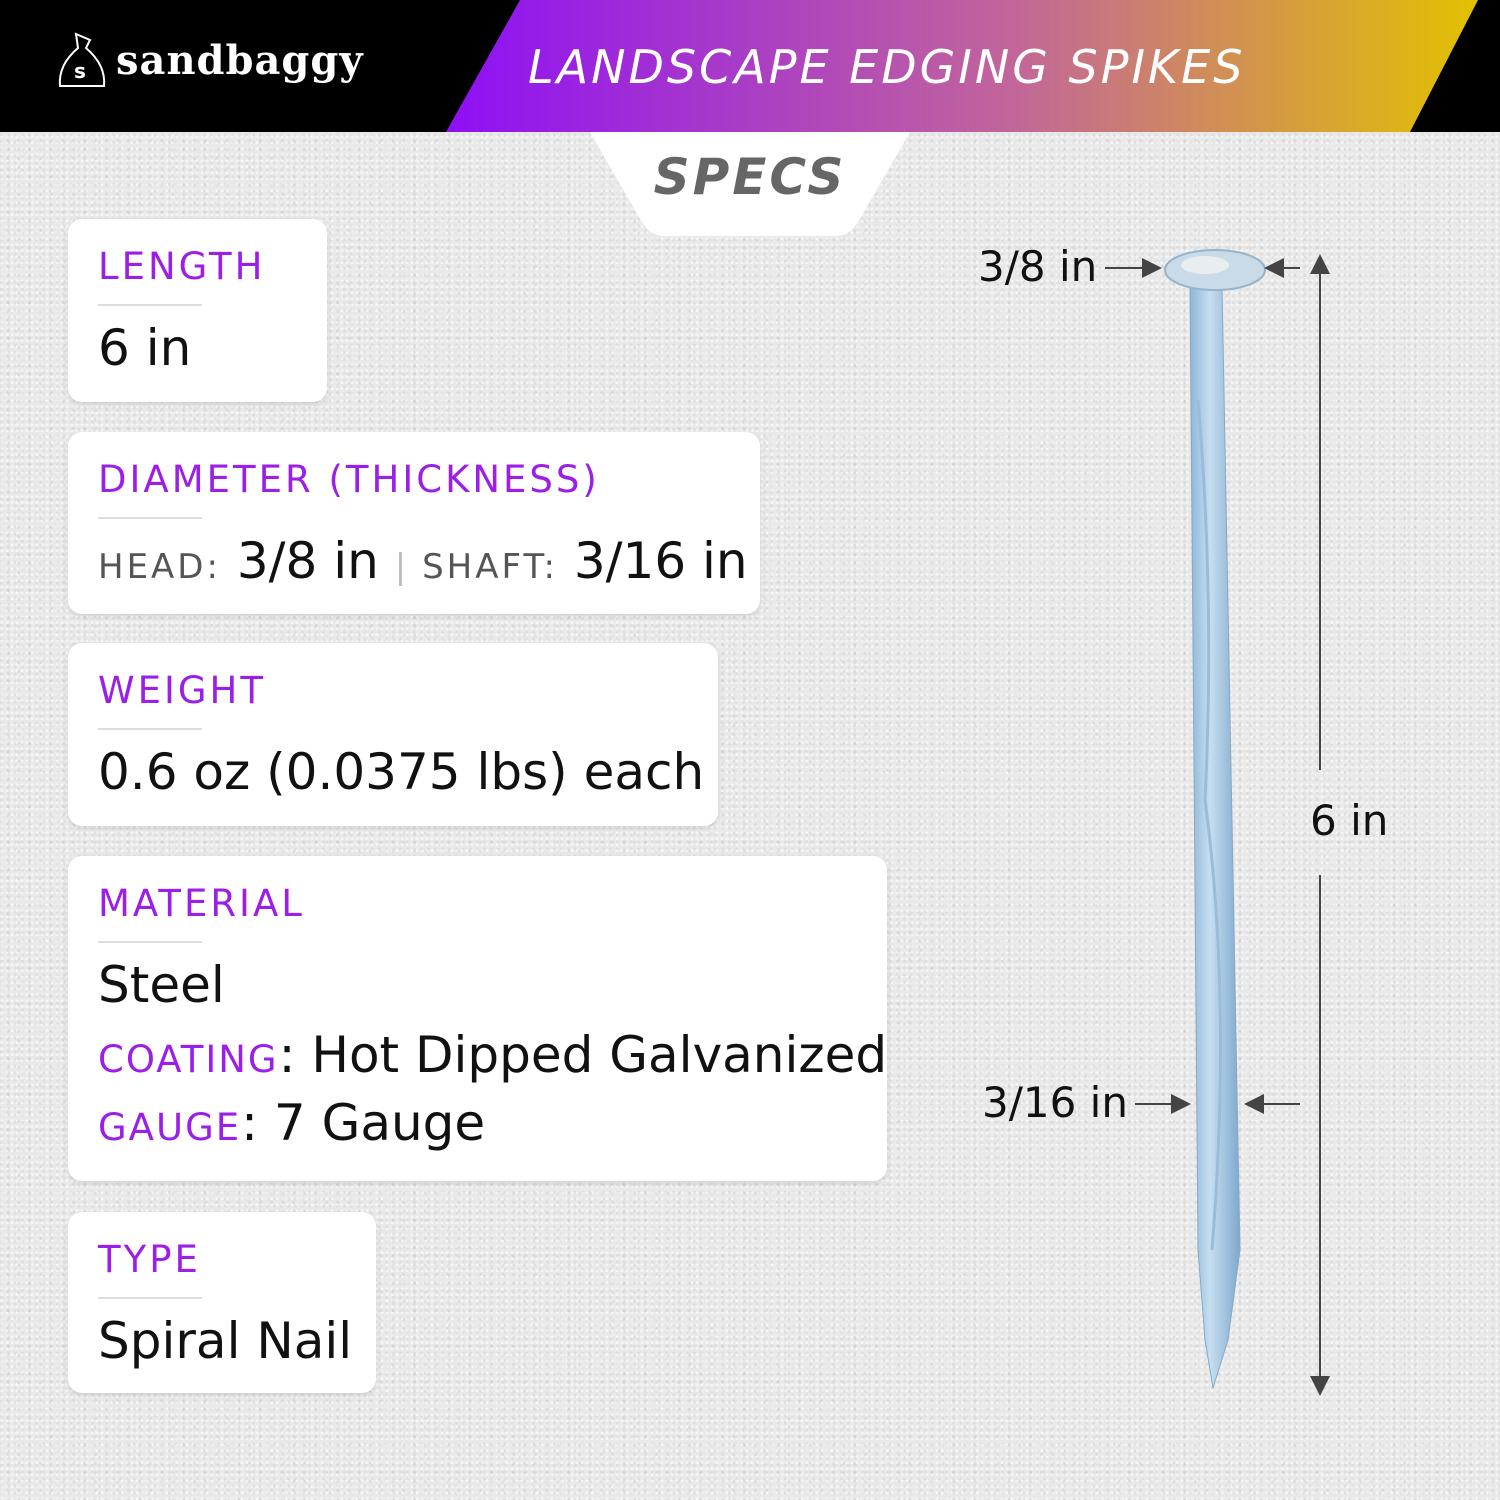 This screenshot has width=1500, height=1500. I want to click on shaft-dimension-label: 3/16 in, so click(1055, 1102).